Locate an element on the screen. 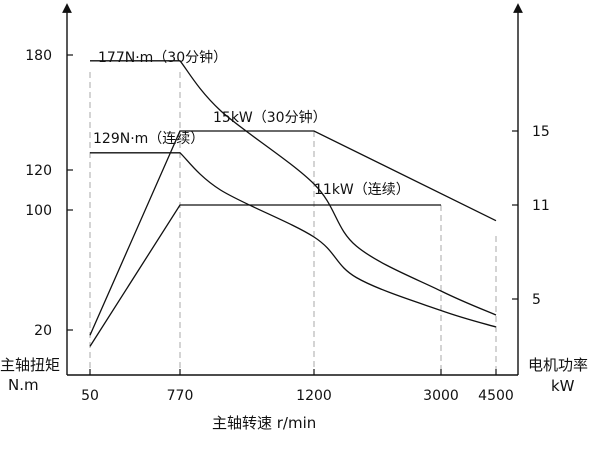  right-axis-title-line1: 电机功率 is located at coordinates (558, 365).